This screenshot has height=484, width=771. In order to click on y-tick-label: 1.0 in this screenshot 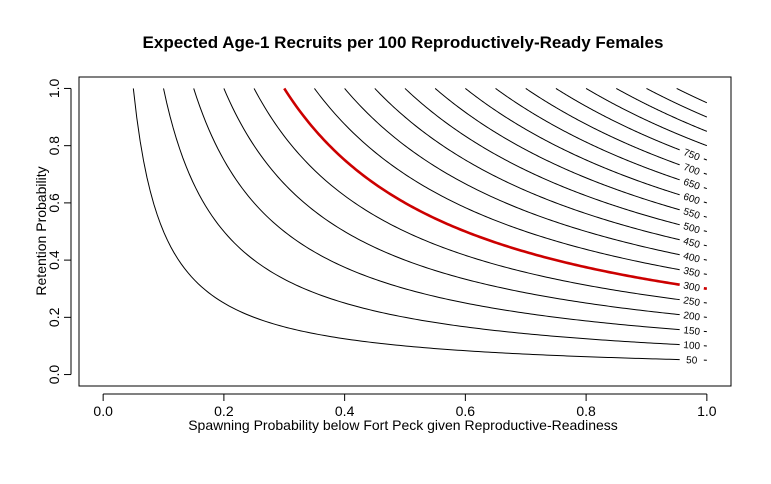, I will do `click(54, 89)`.